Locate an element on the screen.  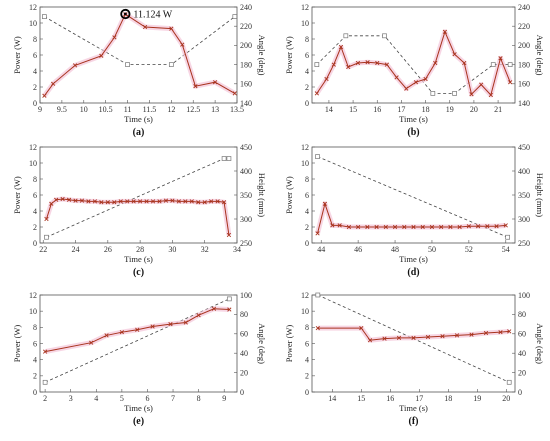
x-tick-label: 52 is located at coordinates (469, 249).